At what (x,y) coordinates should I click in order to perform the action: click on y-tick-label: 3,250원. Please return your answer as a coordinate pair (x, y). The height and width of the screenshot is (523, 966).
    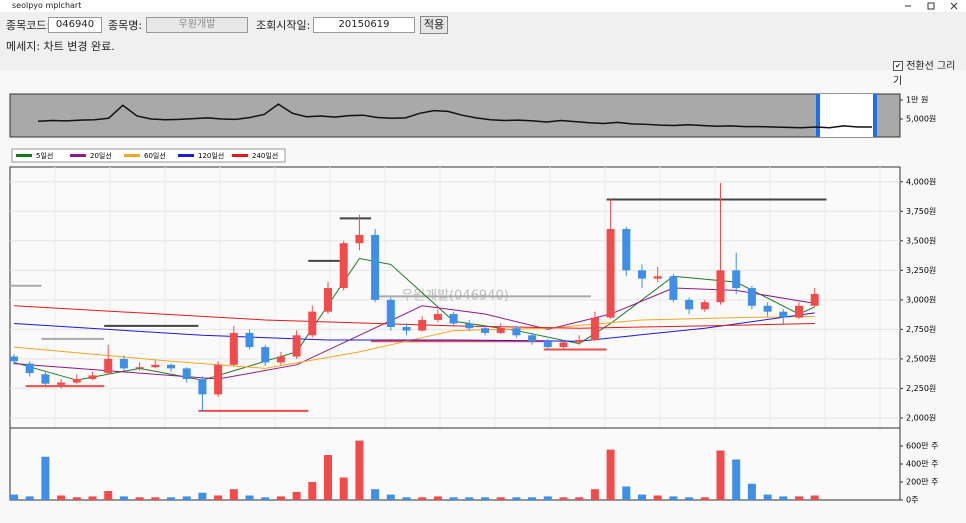
    Looking at the image, I should click on (921, 270).